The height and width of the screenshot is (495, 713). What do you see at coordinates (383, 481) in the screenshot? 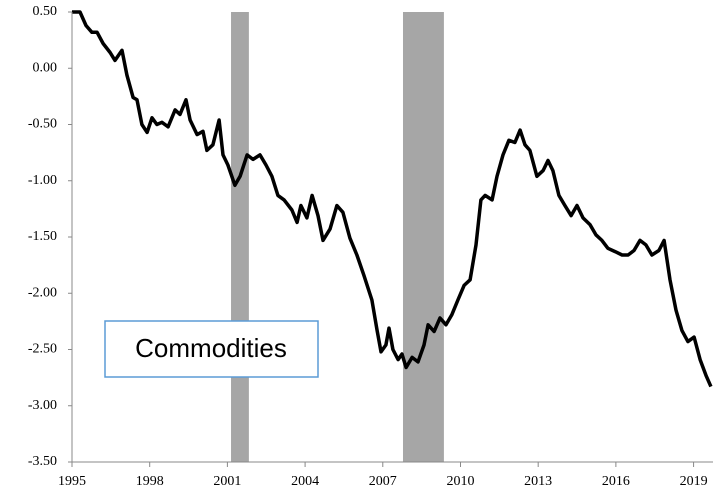
I see `x-tick-label: 2007` at bounding box center [383, 481].